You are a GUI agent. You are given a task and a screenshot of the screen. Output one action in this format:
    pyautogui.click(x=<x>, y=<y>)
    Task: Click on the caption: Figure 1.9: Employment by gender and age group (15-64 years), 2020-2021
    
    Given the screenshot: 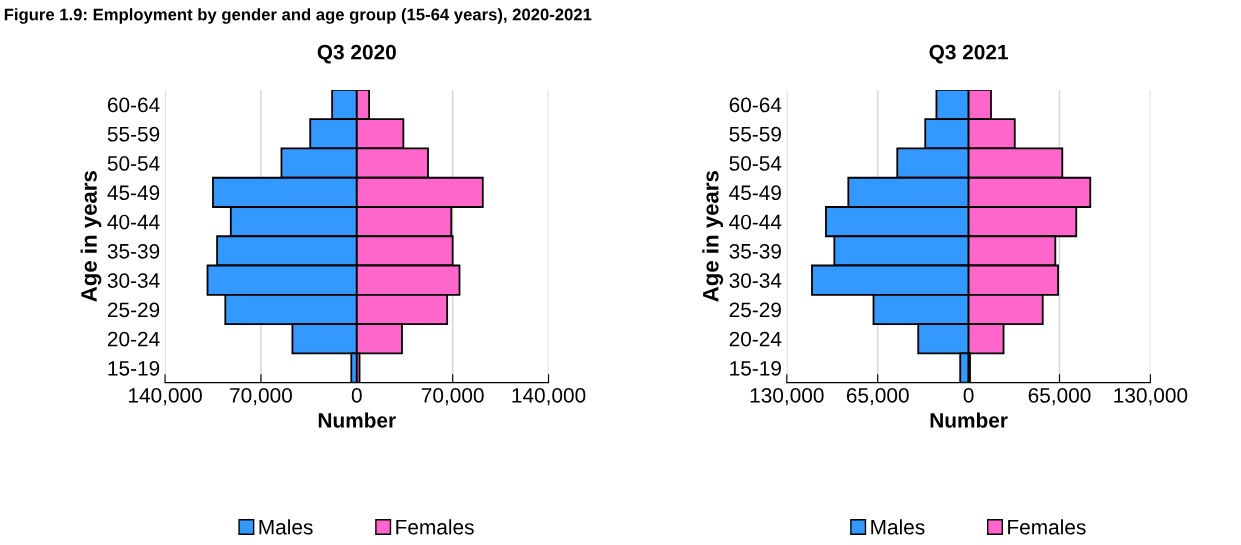 What is the action you would take?
    pyautogui.click(x=298, y=16)
    